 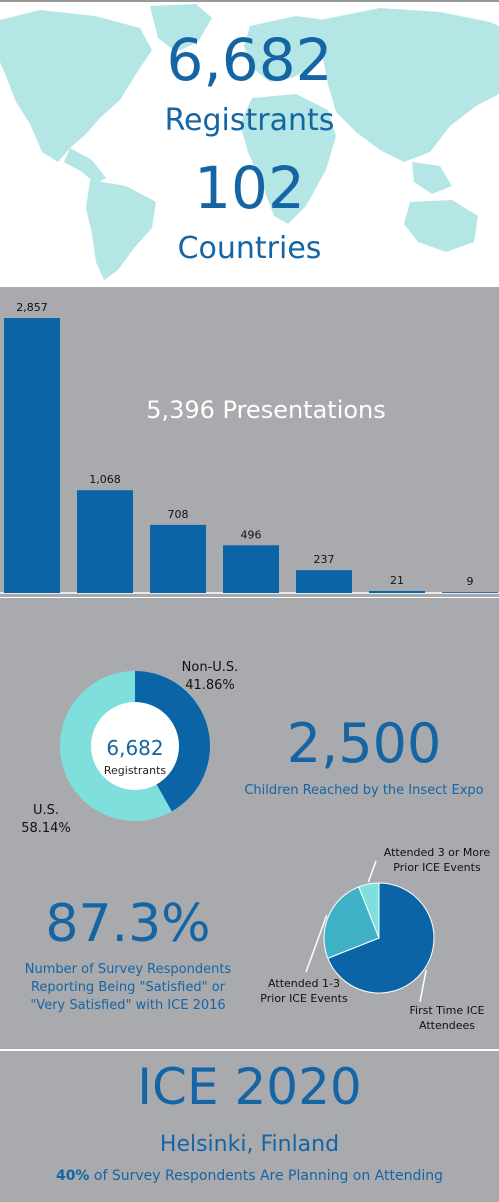 What do you see at coordinates (178, 514) in the screenshot?
I see `bar-value-label-2: 708` at bounding box center [178, 514].